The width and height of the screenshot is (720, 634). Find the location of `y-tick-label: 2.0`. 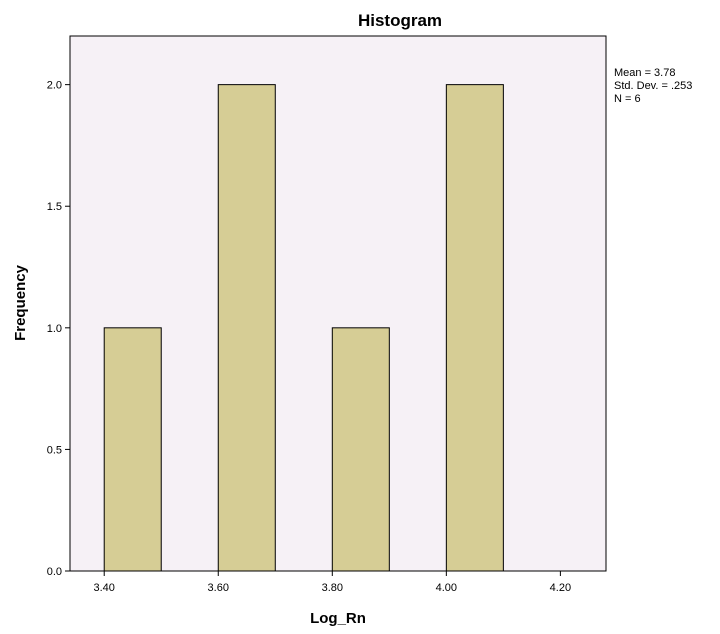

y-tick-label: 2.0 is located at coordinates (54, 86).